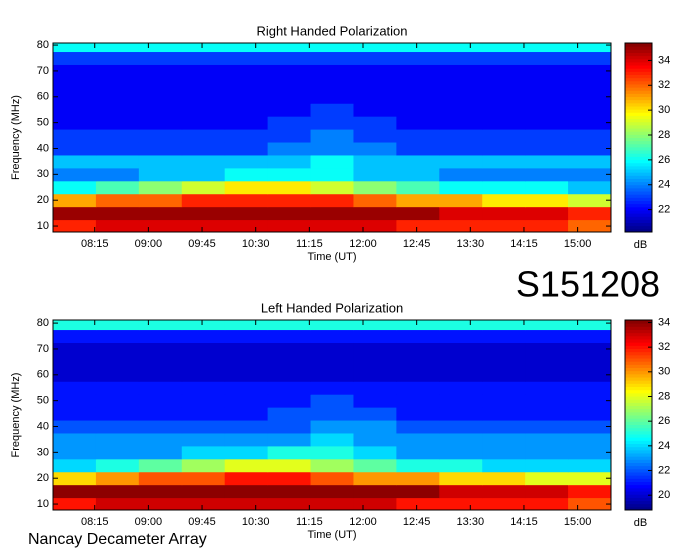 The height and width of the screenshot is (557, 680). What do you see at coordinates (16, 415) in the screenshot?
I see `y-axis-label: Frequency (MHz)` at bounding box center [16, 415].